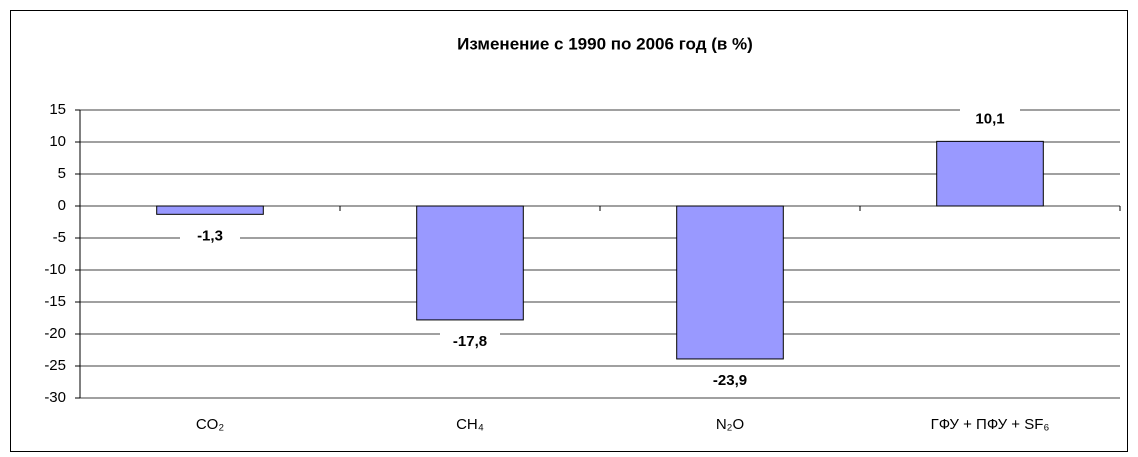 Image resolution: width=1138 pixels, height=457 pixels. I want to click on x-tick-label: CO₂, so click(210, 424).